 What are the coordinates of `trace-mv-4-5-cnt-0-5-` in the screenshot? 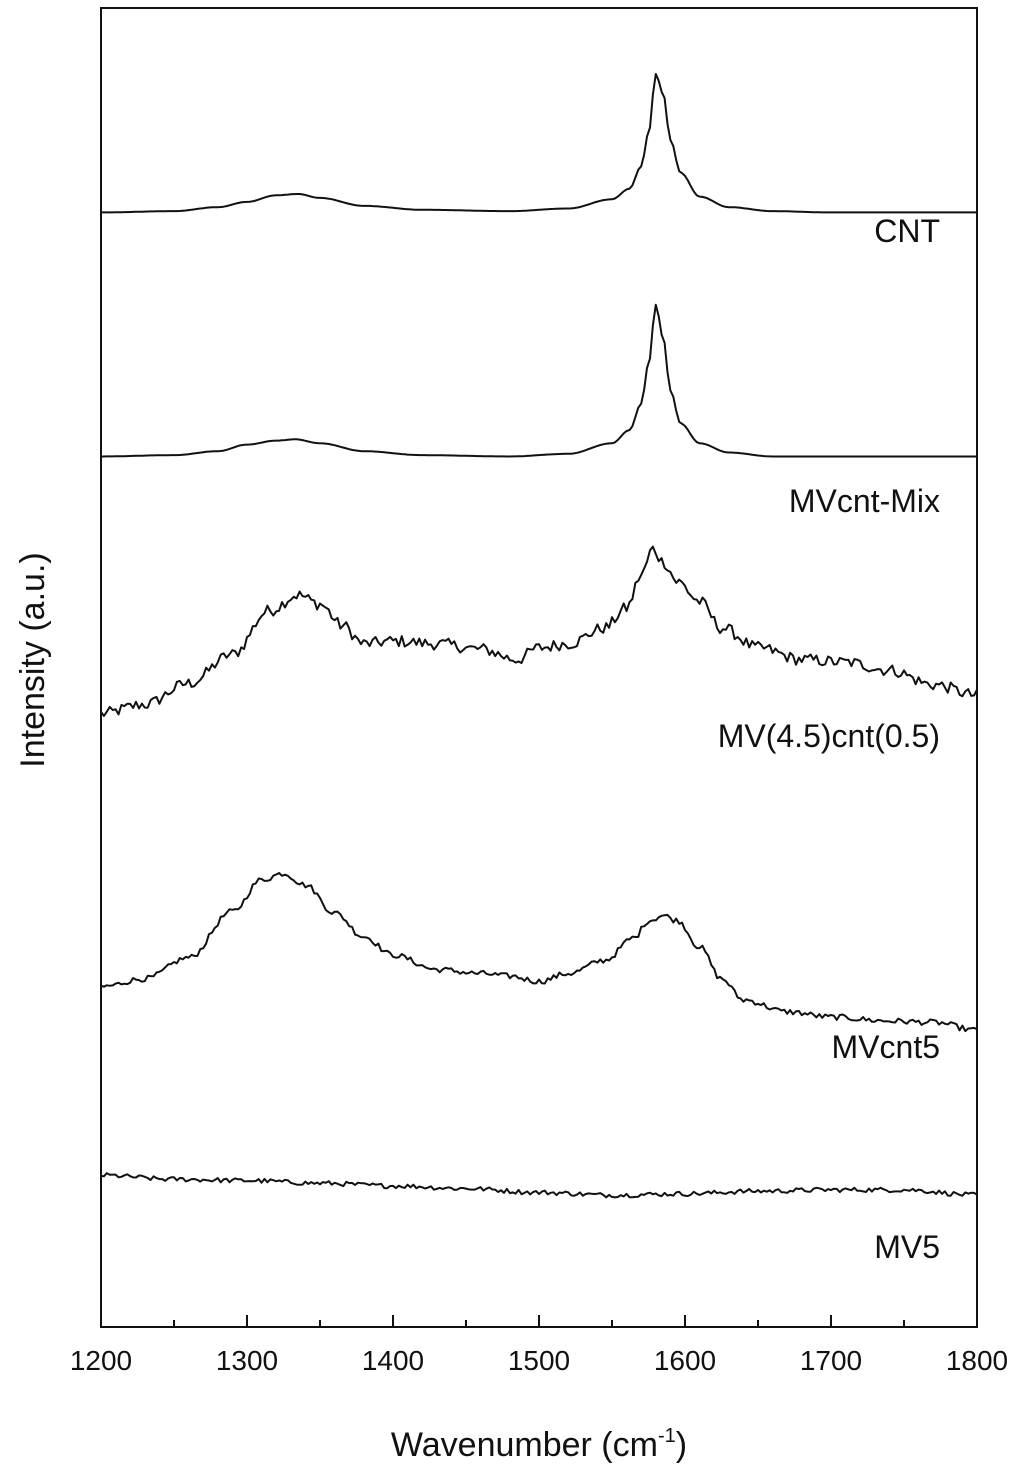 It's located at (539, 631).